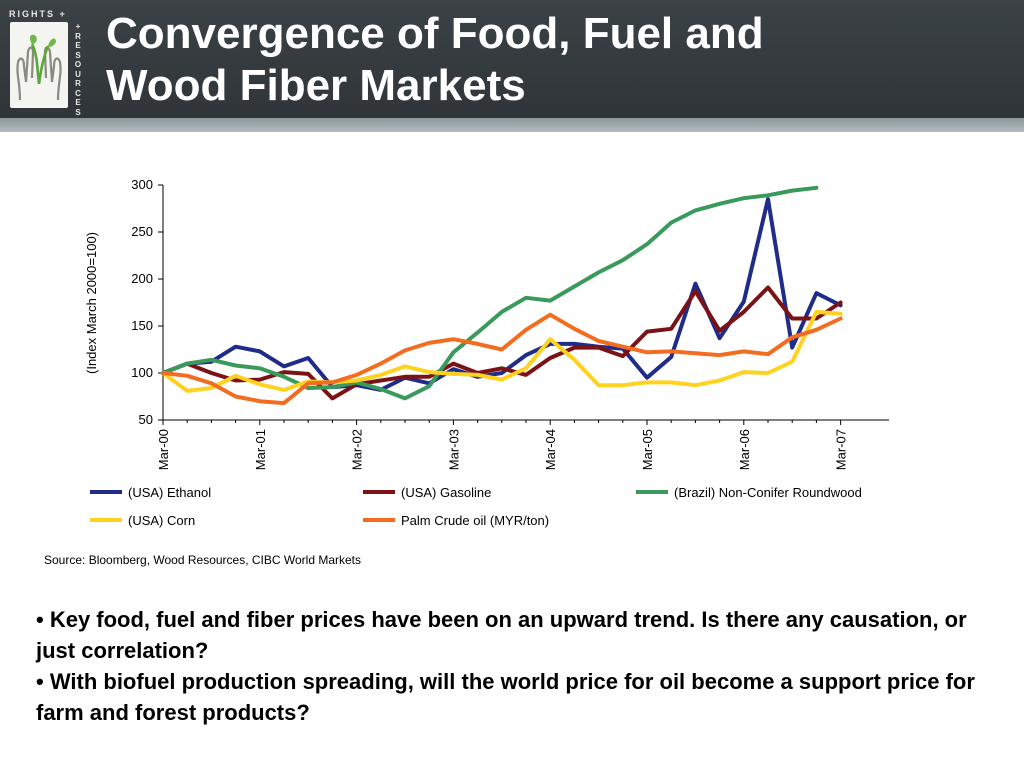 The height and width of the screenshot is (768, 1024). What do you see at coordinates (161, 520) in the screenshot?
I see `legend-label: (USA) Corn` at bounding box center [161, 520].